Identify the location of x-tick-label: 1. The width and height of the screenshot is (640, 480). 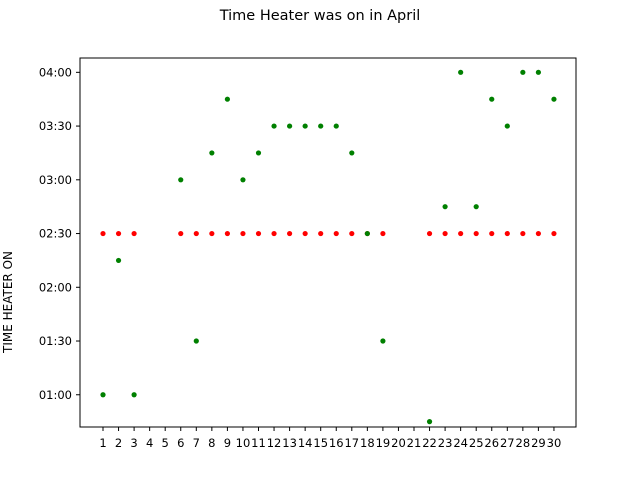
(102, 443).